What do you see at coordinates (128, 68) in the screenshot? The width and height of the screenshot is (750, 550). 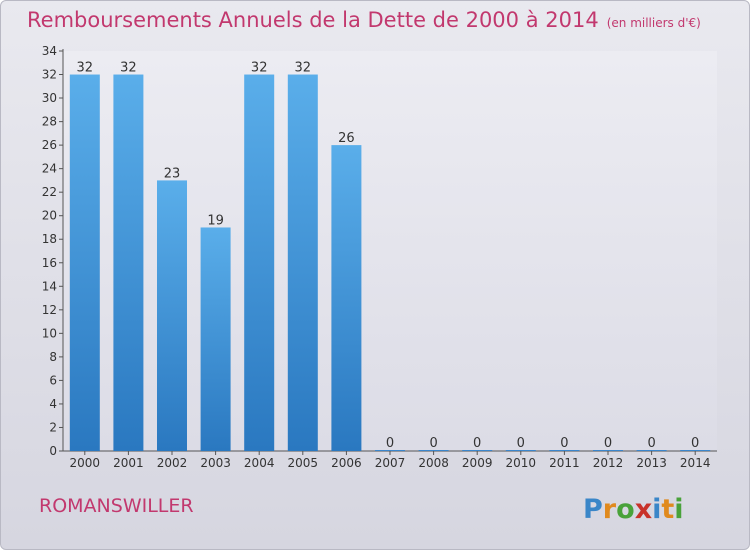 I see `data-label-2001: 32` at bounding box center [128, 68].